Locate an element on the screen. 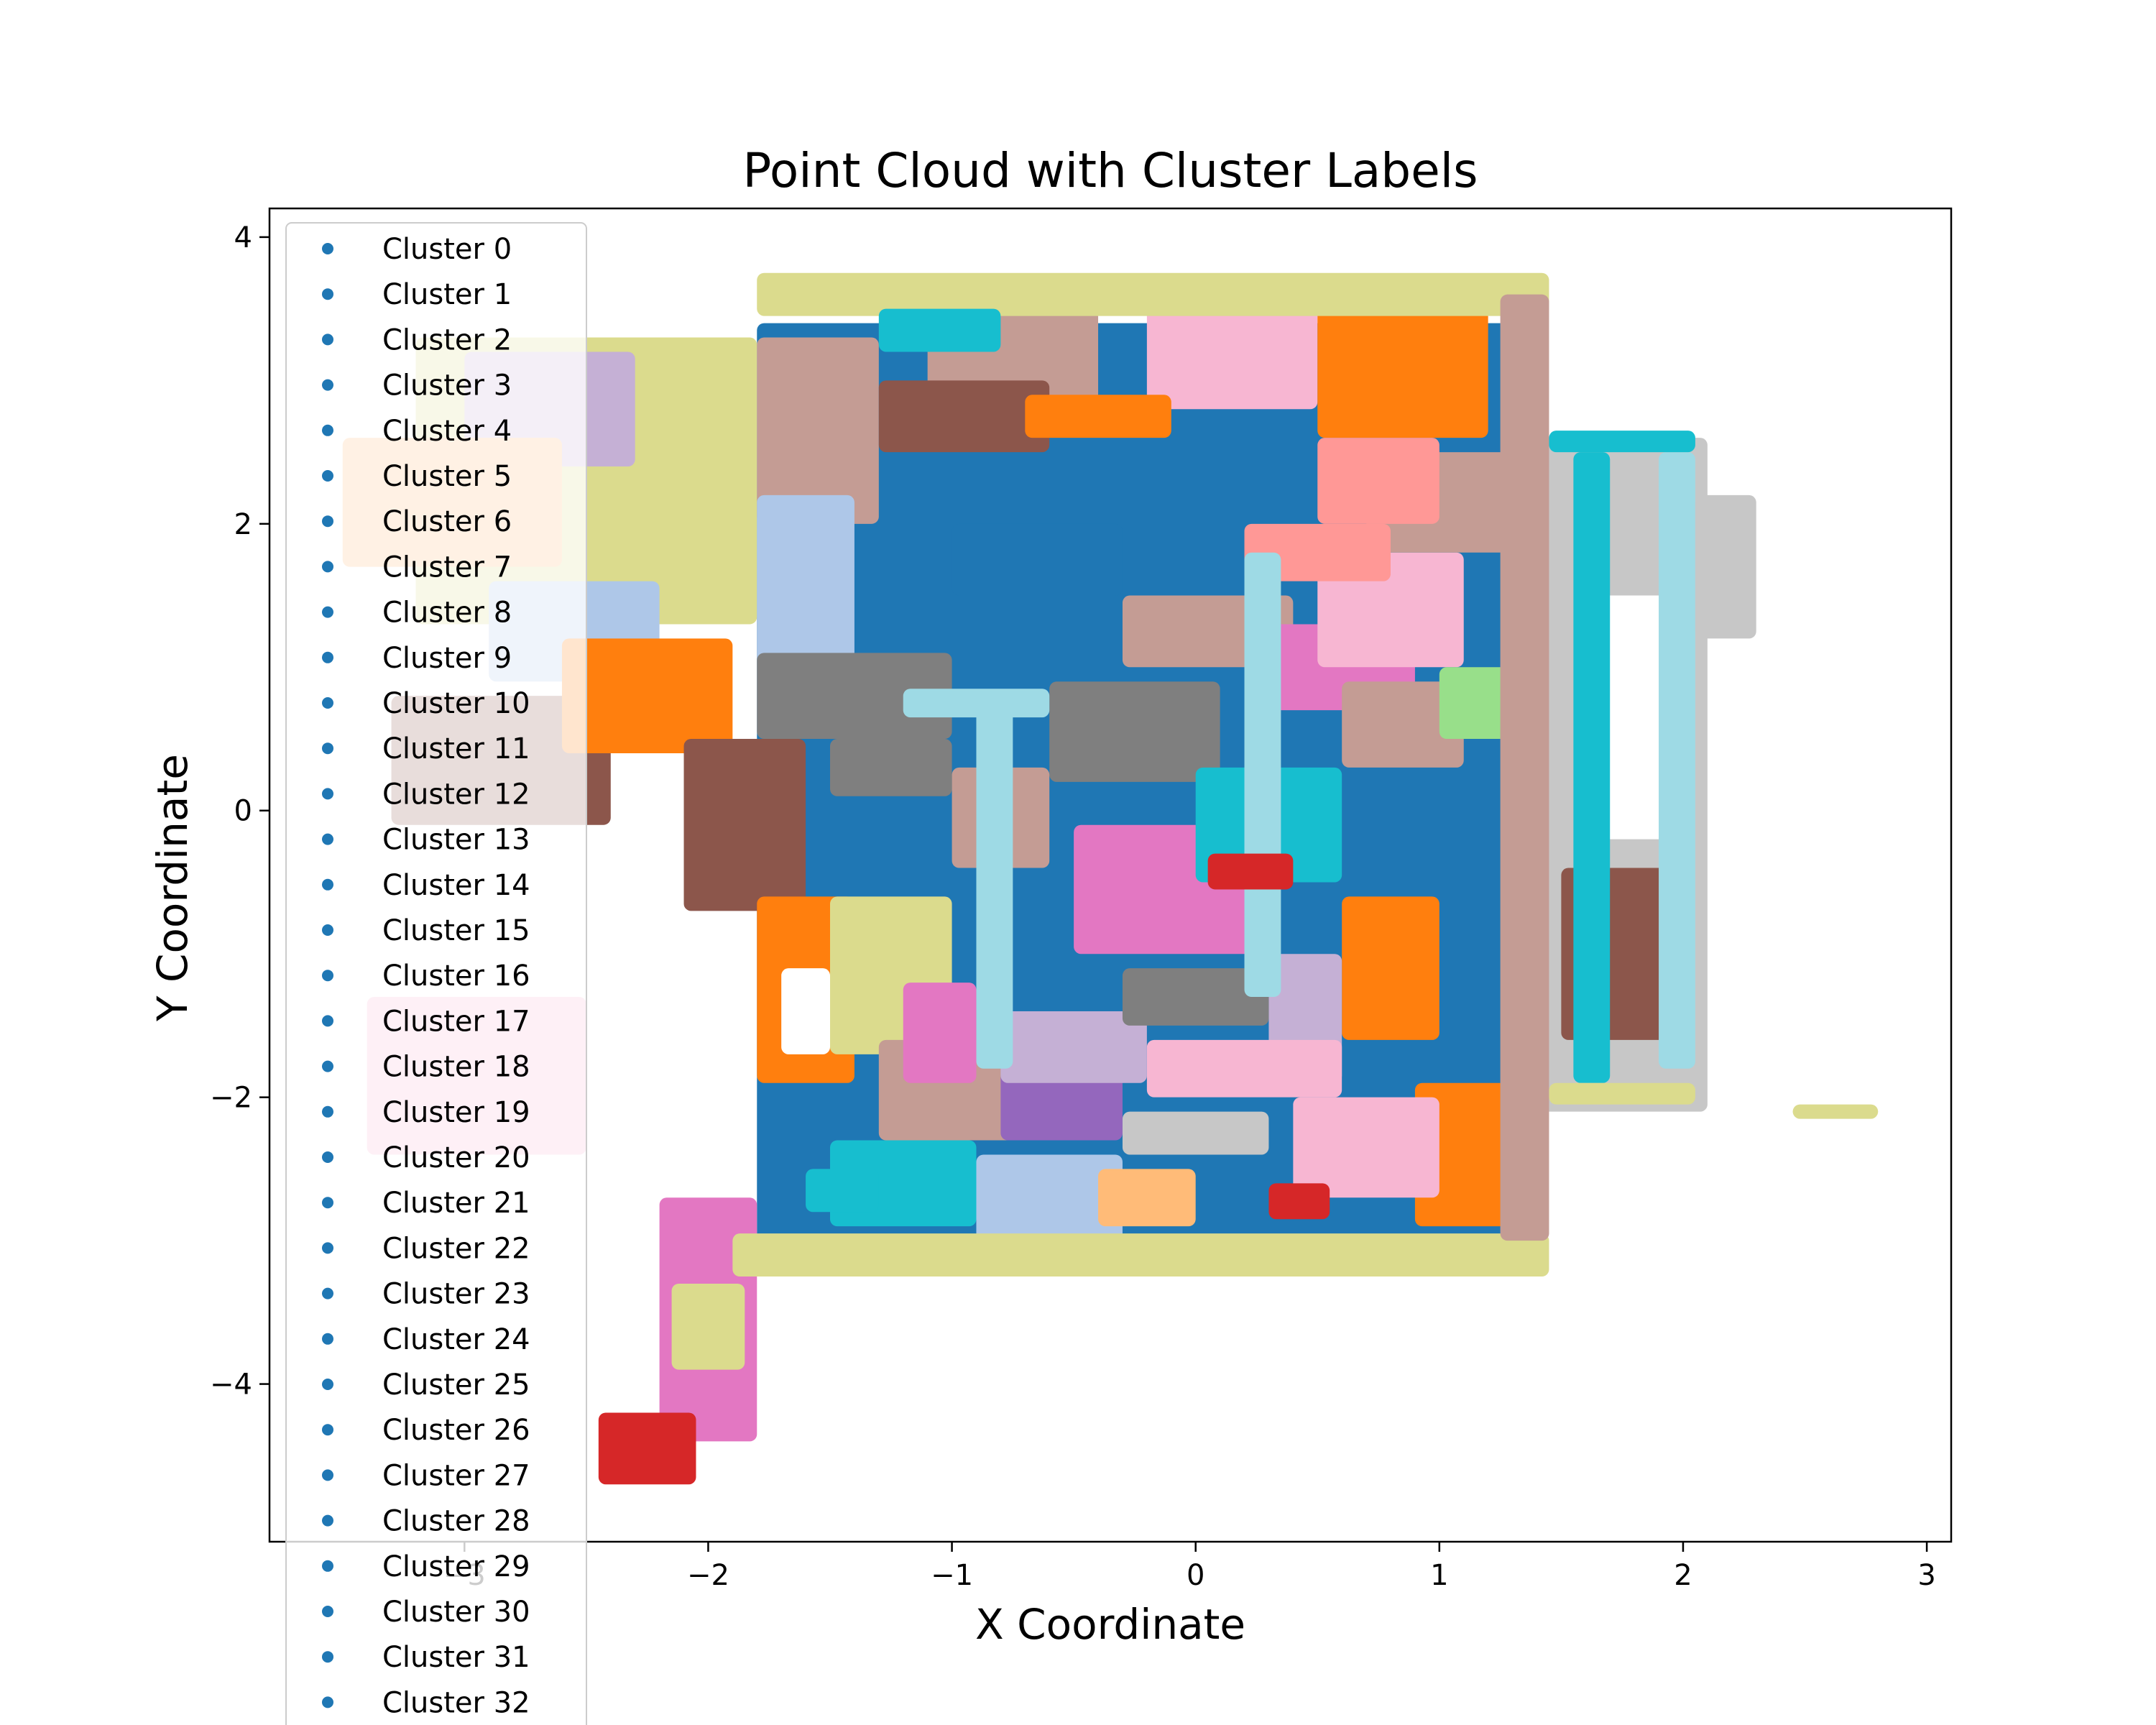 This screenshot has height=1725, width=2156. legend-label: Cluster 32 is located at coordinates (456, 1702).